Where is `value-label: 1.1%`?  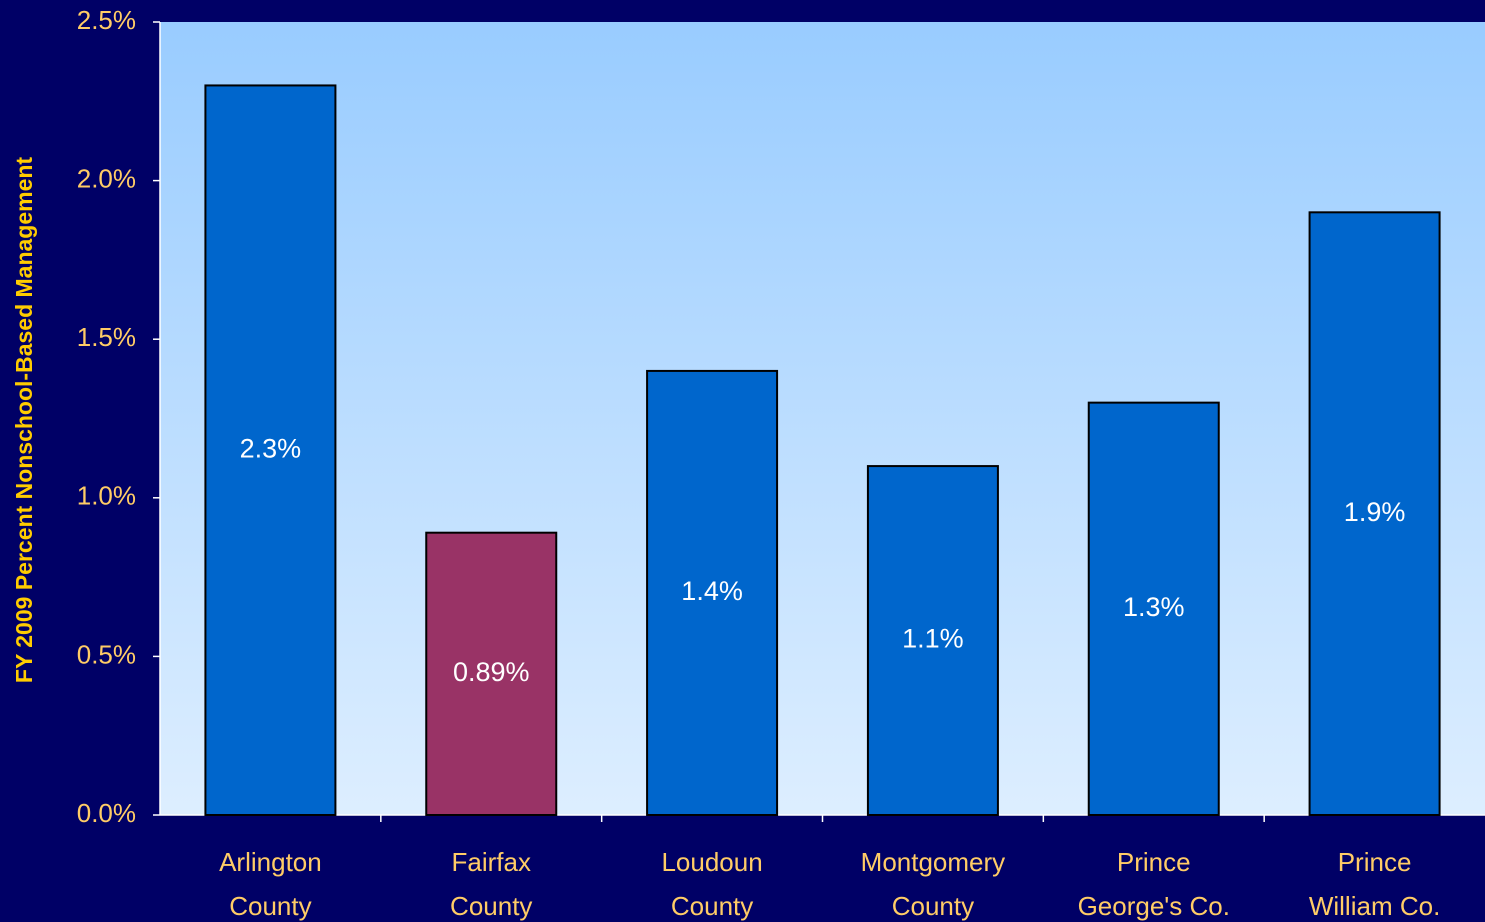
value-label: 1.1% is located at coordinates (933, 639).